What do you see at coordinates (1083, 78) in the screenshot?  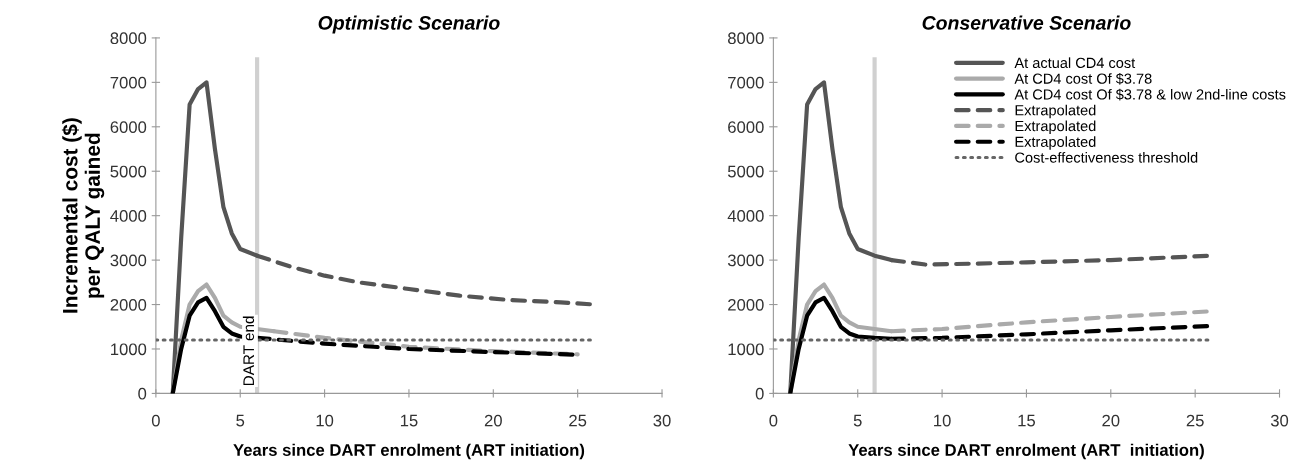 I see `legend-label: At CD4 cost Of $3.78` at bounding box center [1083, 78].